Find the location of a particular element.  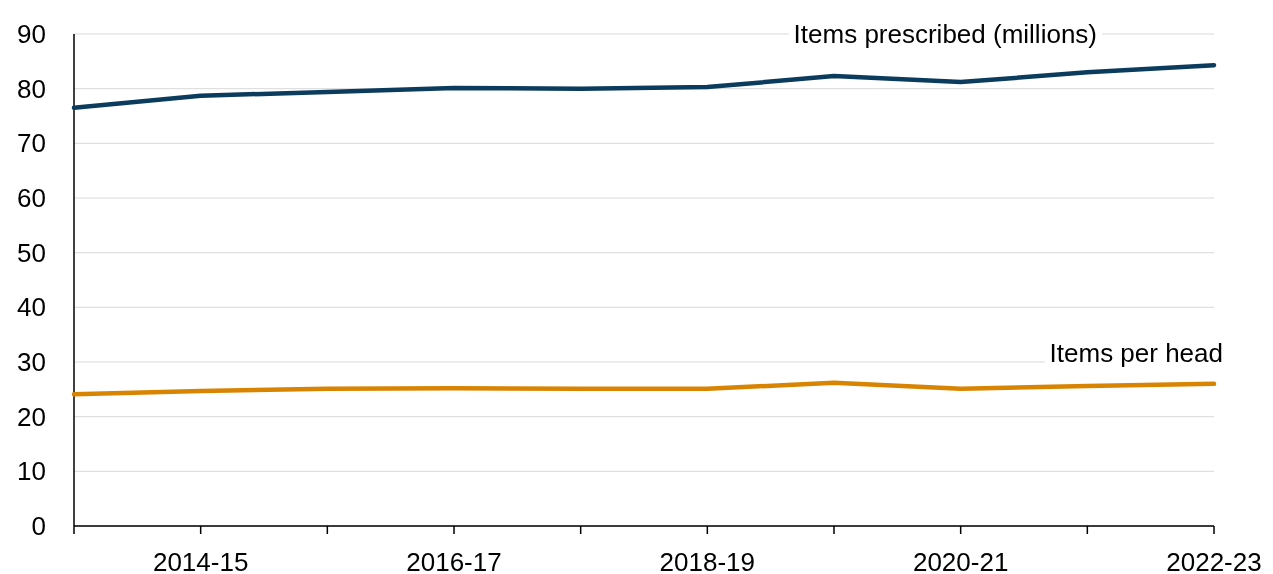

x-tick-label: 2020-21 is located at coordinates (960, 560).